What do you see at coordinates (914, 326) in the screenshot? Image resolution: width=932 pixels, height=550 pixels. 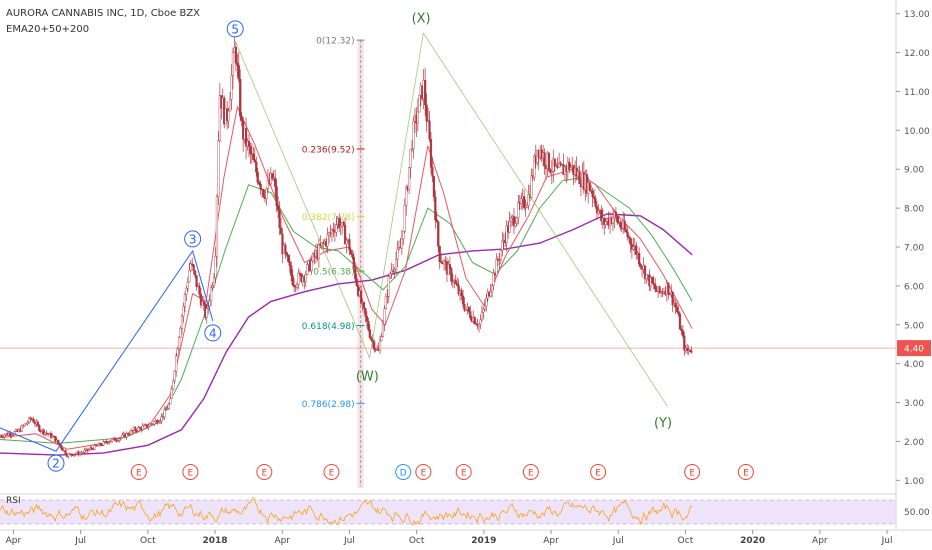 I see `y-tick-label: 5.00` at bounding box center [914, 326].